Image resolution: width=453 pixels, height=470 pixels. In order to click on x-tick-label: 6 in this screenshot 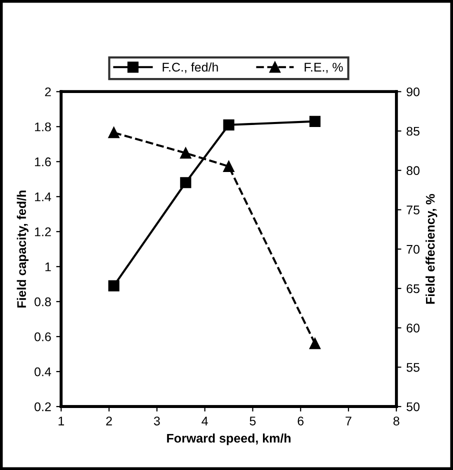, I will do `click(301, 421)`.